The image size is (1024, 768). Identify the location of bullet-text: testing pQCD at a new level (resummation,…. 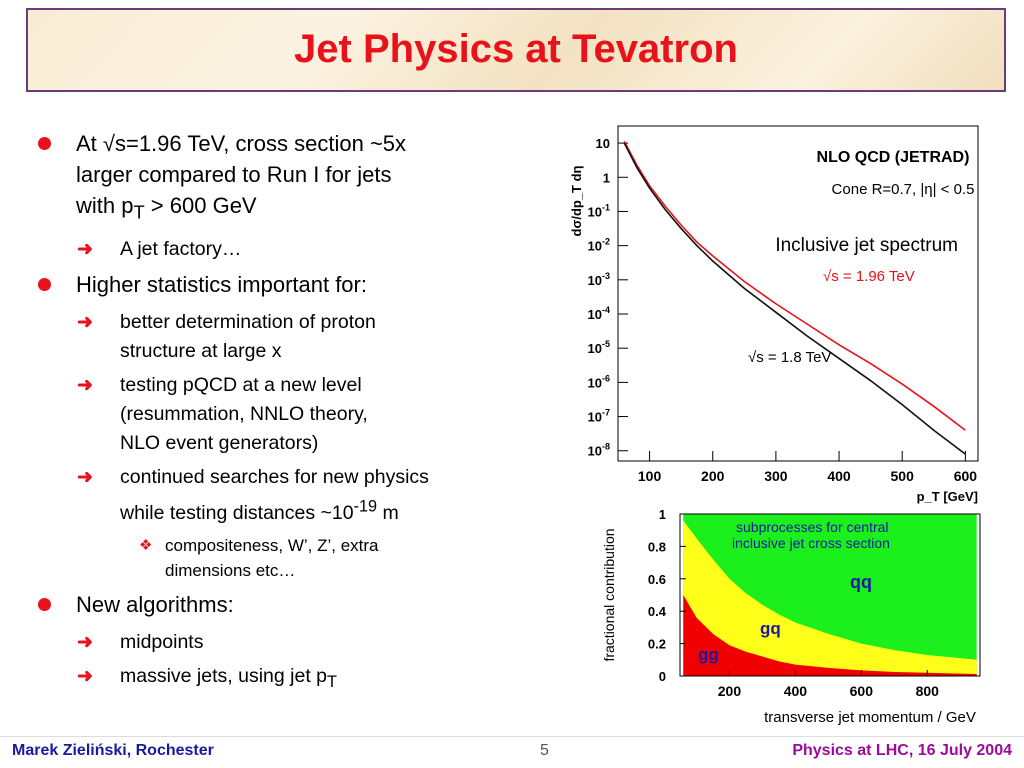
(244, 414).